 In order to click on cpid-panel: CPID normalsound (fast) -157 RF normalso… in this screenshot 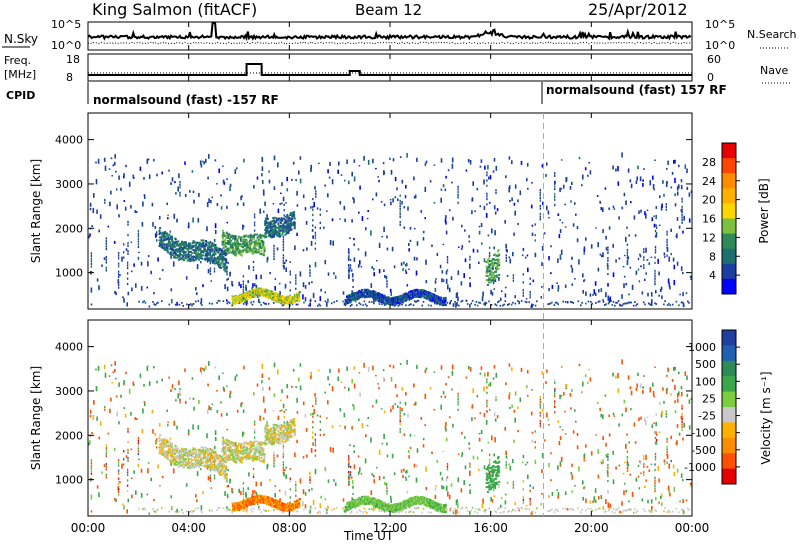, I will do `click(366, 94)`.